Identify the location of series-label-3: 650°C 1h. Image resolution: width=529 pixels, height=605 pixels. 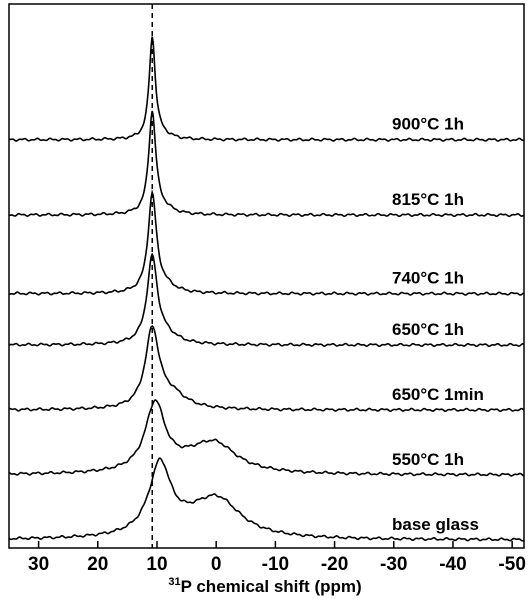
(428, 329).